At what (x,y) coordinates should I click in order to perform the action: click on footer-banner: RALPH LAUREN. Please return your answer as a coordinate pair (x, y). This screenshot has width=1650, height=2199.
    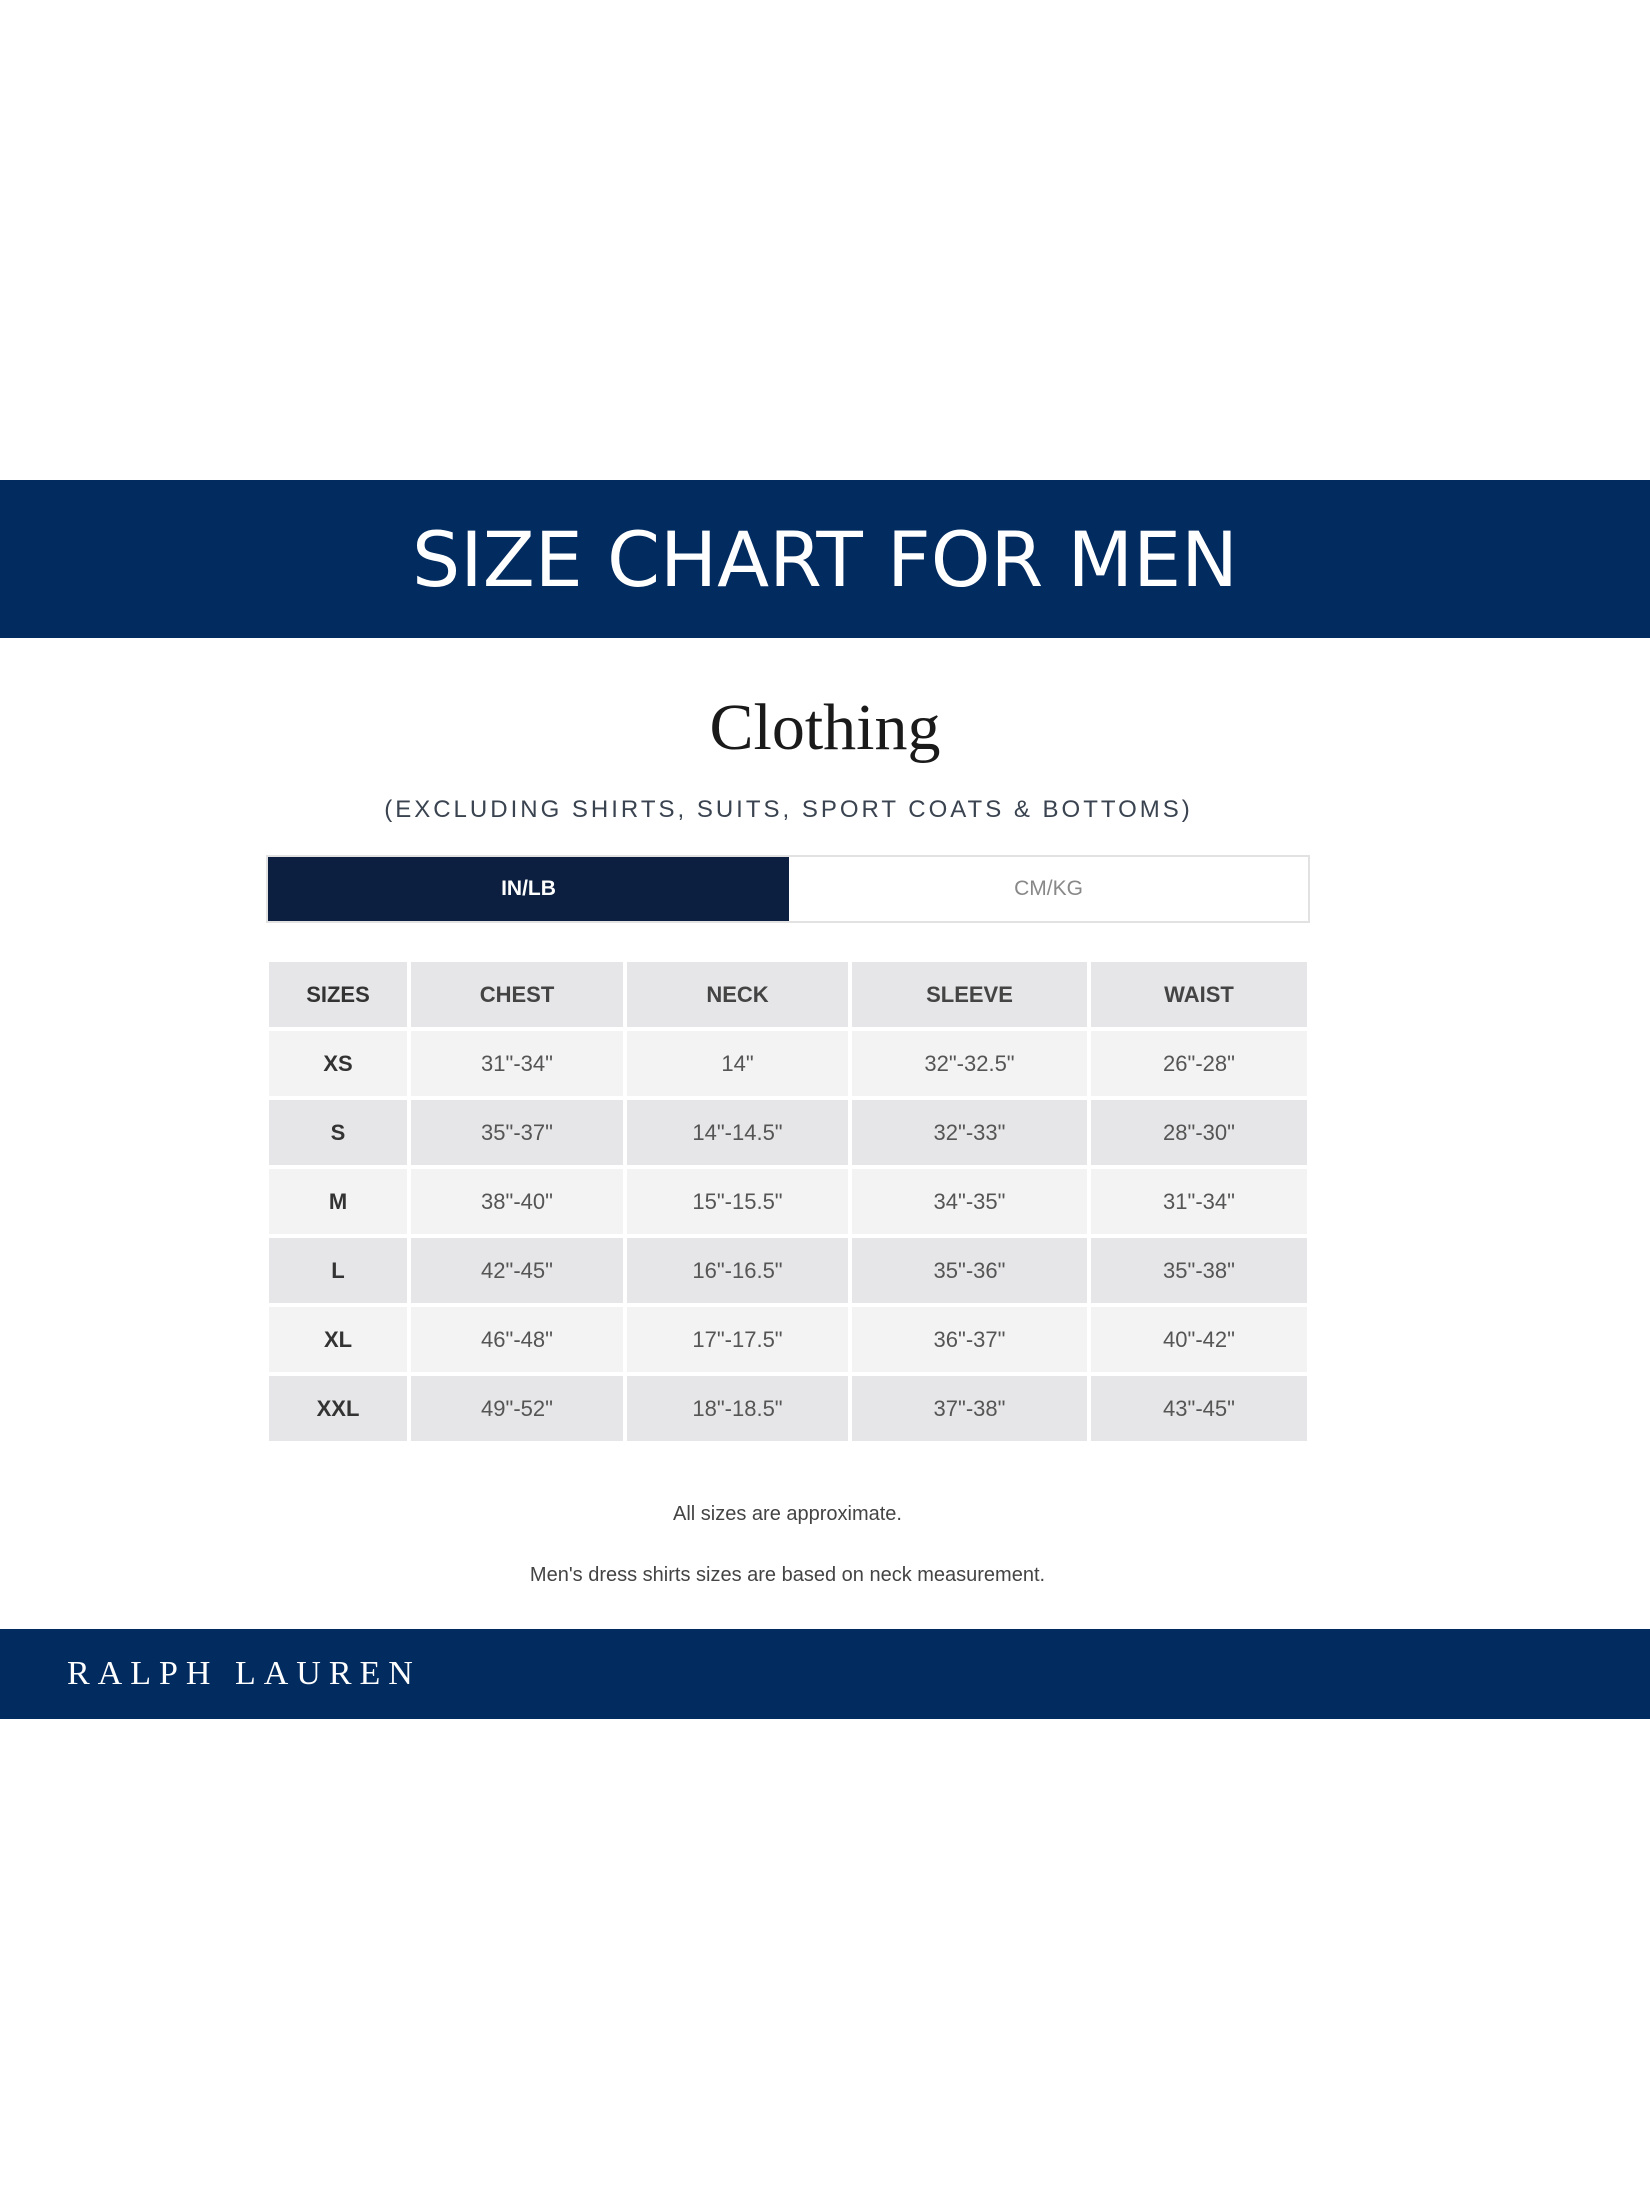
    Looking at the image, I should click on (825, 1674).